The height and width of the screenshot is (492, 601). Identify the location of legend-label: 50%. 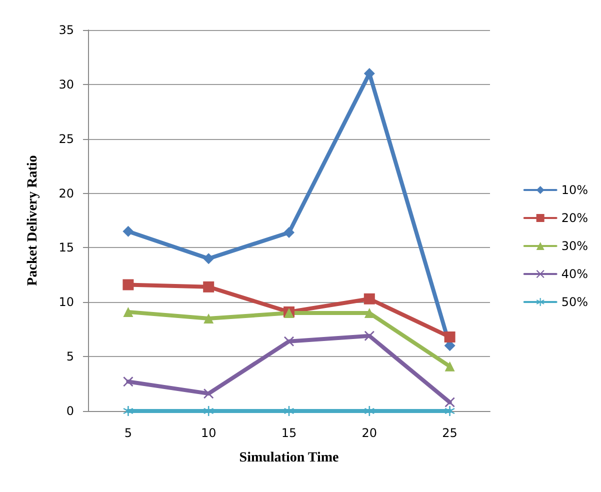
(574, 302).